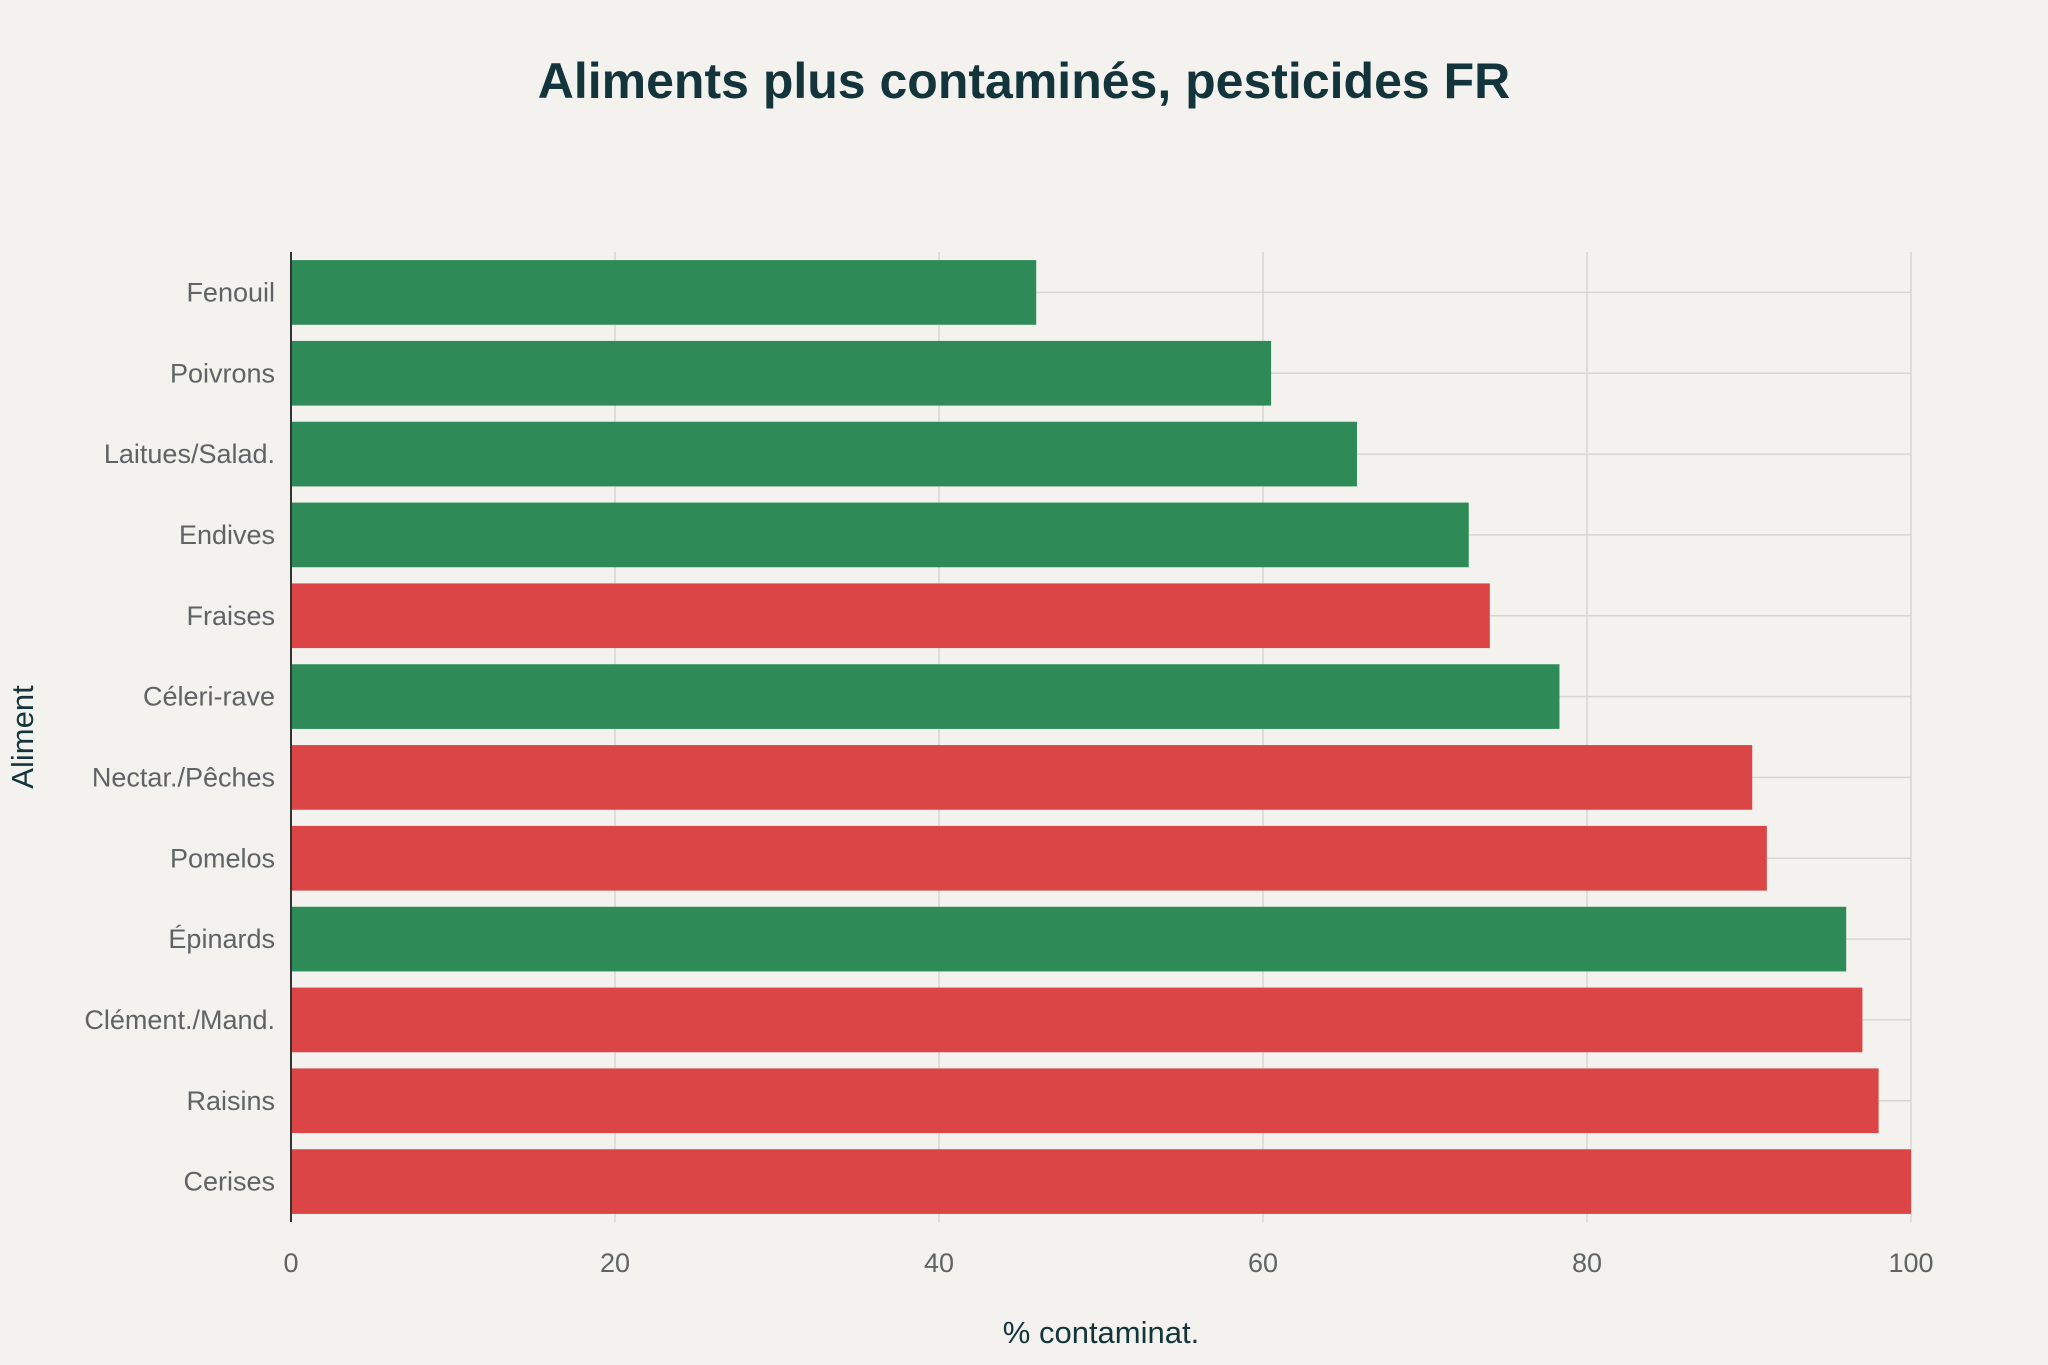  What do you see at coordinates (1587, 1263) in the screenshot?
I see `x-tick-label: 80` at bounding box center [1587, 1263].